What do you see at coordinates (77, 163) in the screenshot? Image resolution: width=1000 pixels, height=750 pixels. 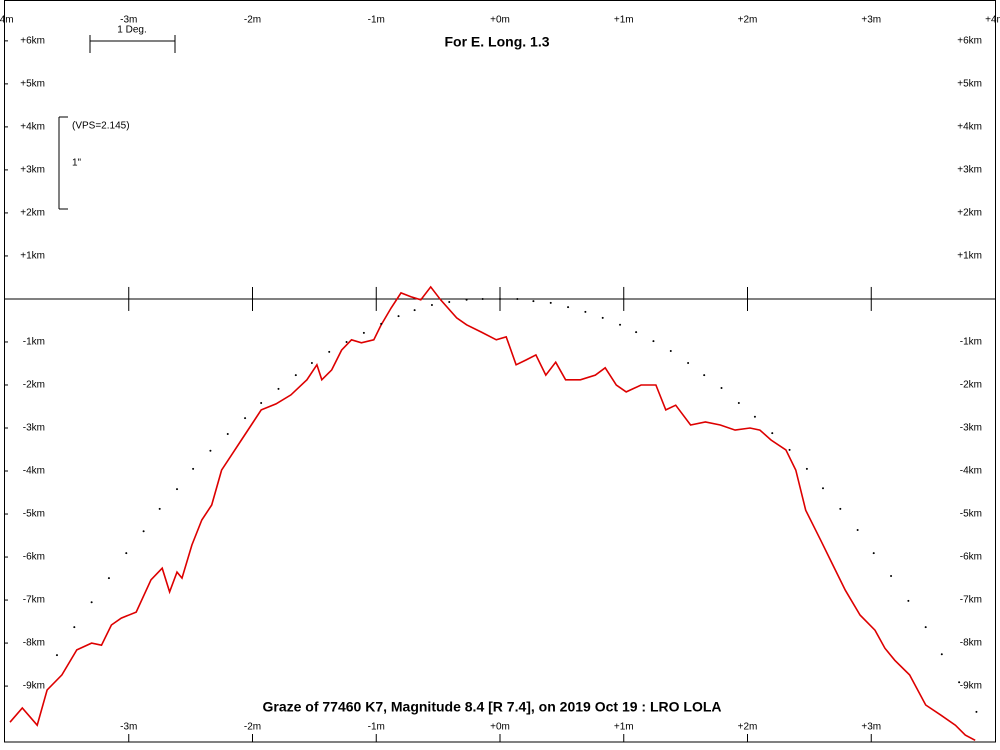 I see `arcsec-label: 1"` at bounding box center [77, 163].